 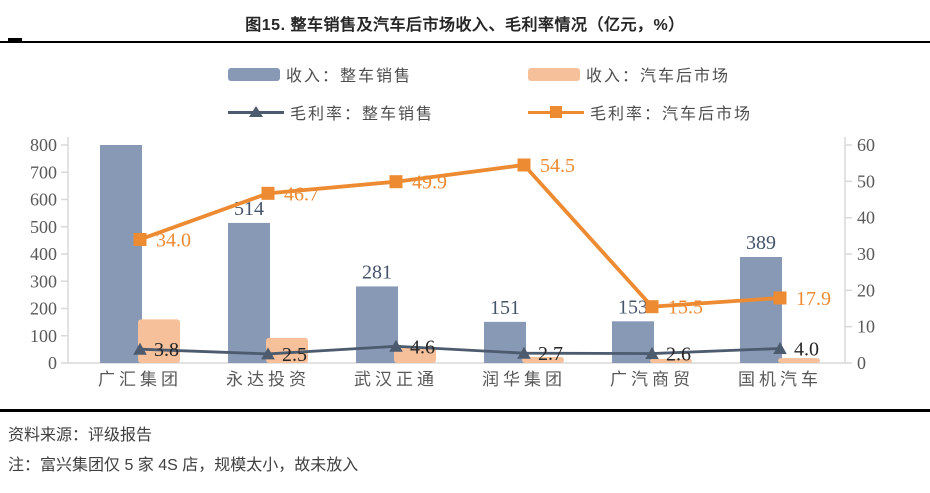 What do you see at coordinates (43, 172) in the screenshot?
I see `left-axis-tick-label: 700` at bounding box center [43, 172].